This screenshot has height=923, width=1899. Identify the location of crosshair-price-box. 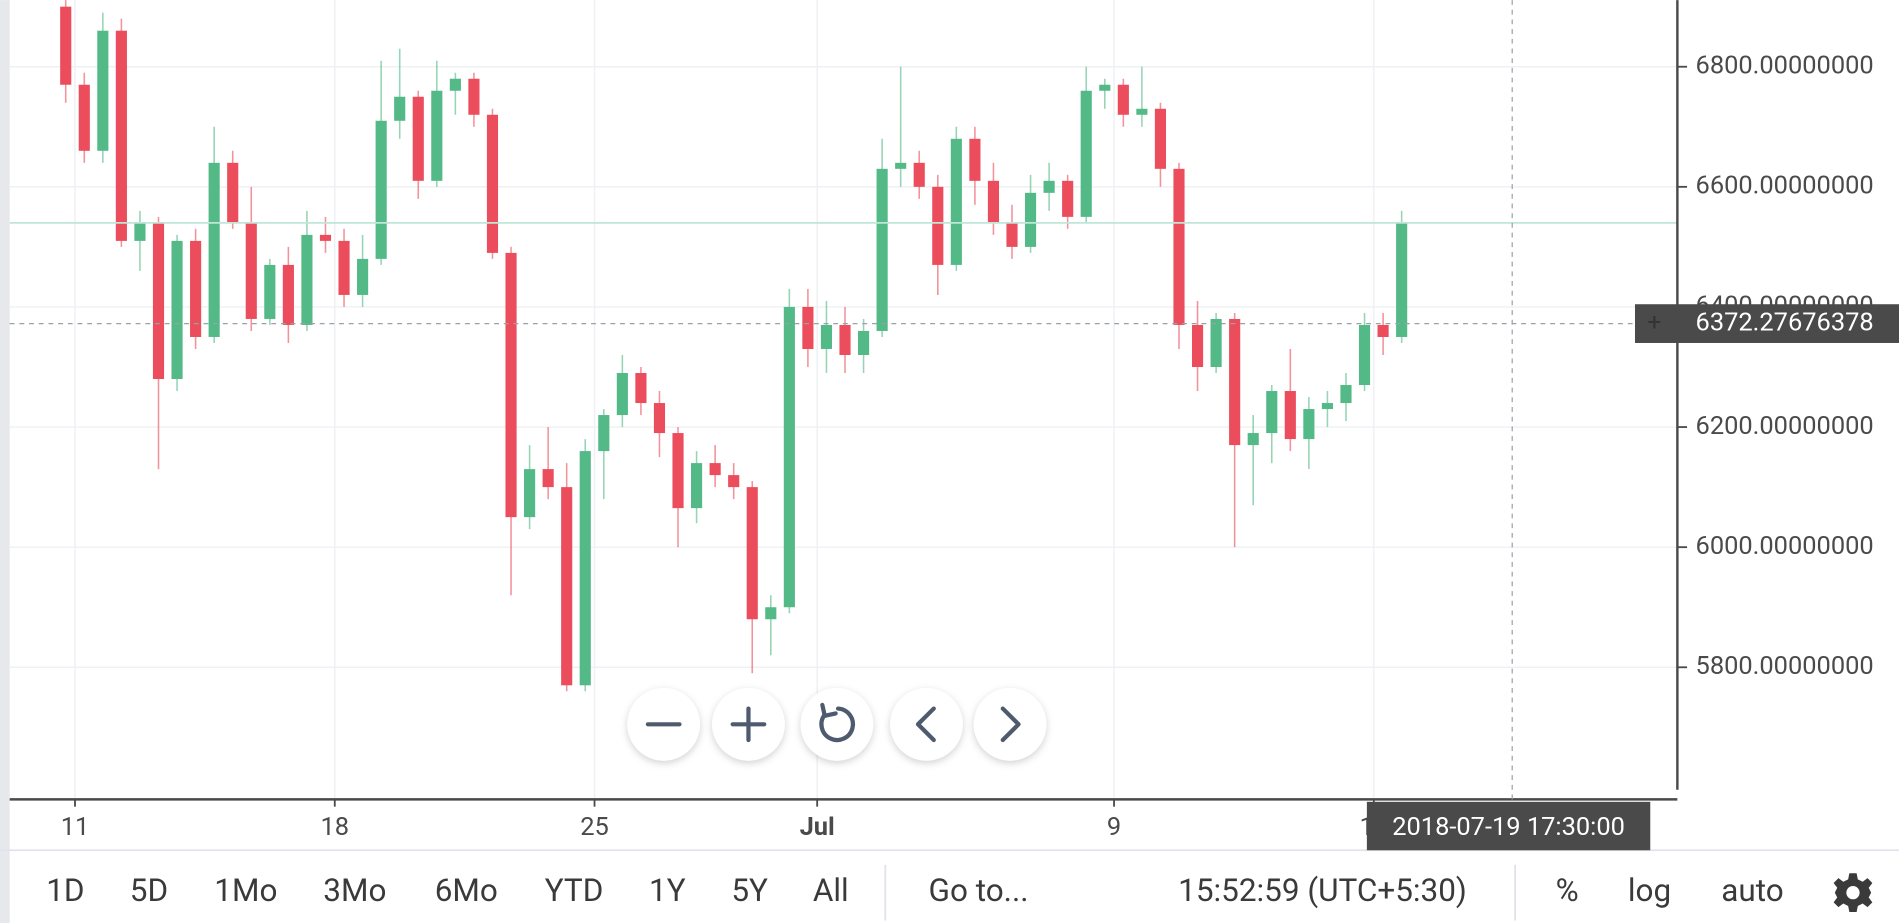
(1766, 323).